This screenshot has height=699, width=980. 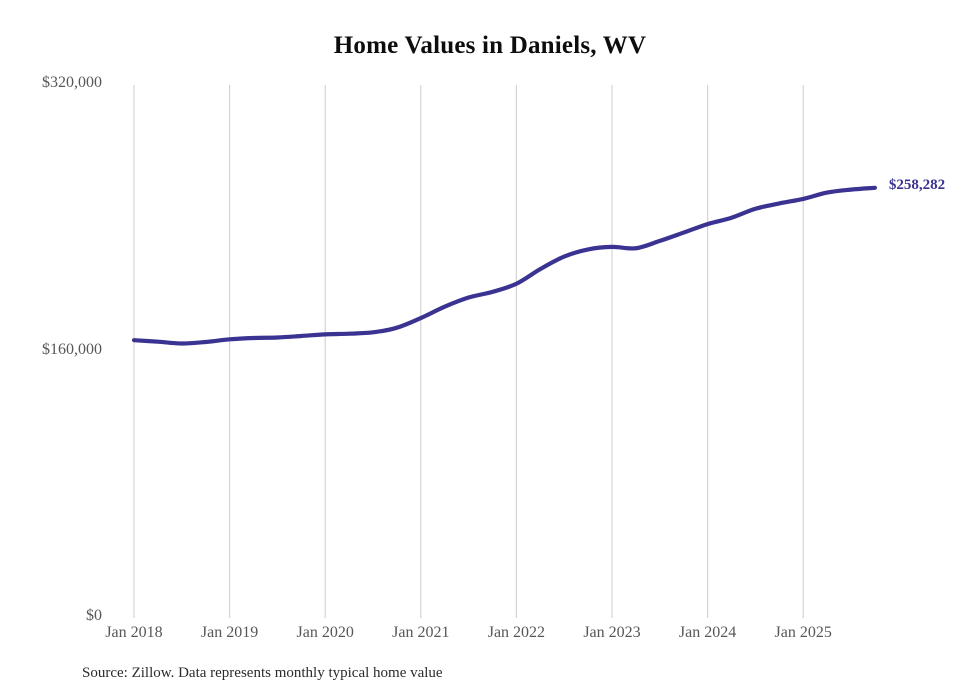 I want to click on y-axis-tick-label: $160,000, so click(x=72, y=349).